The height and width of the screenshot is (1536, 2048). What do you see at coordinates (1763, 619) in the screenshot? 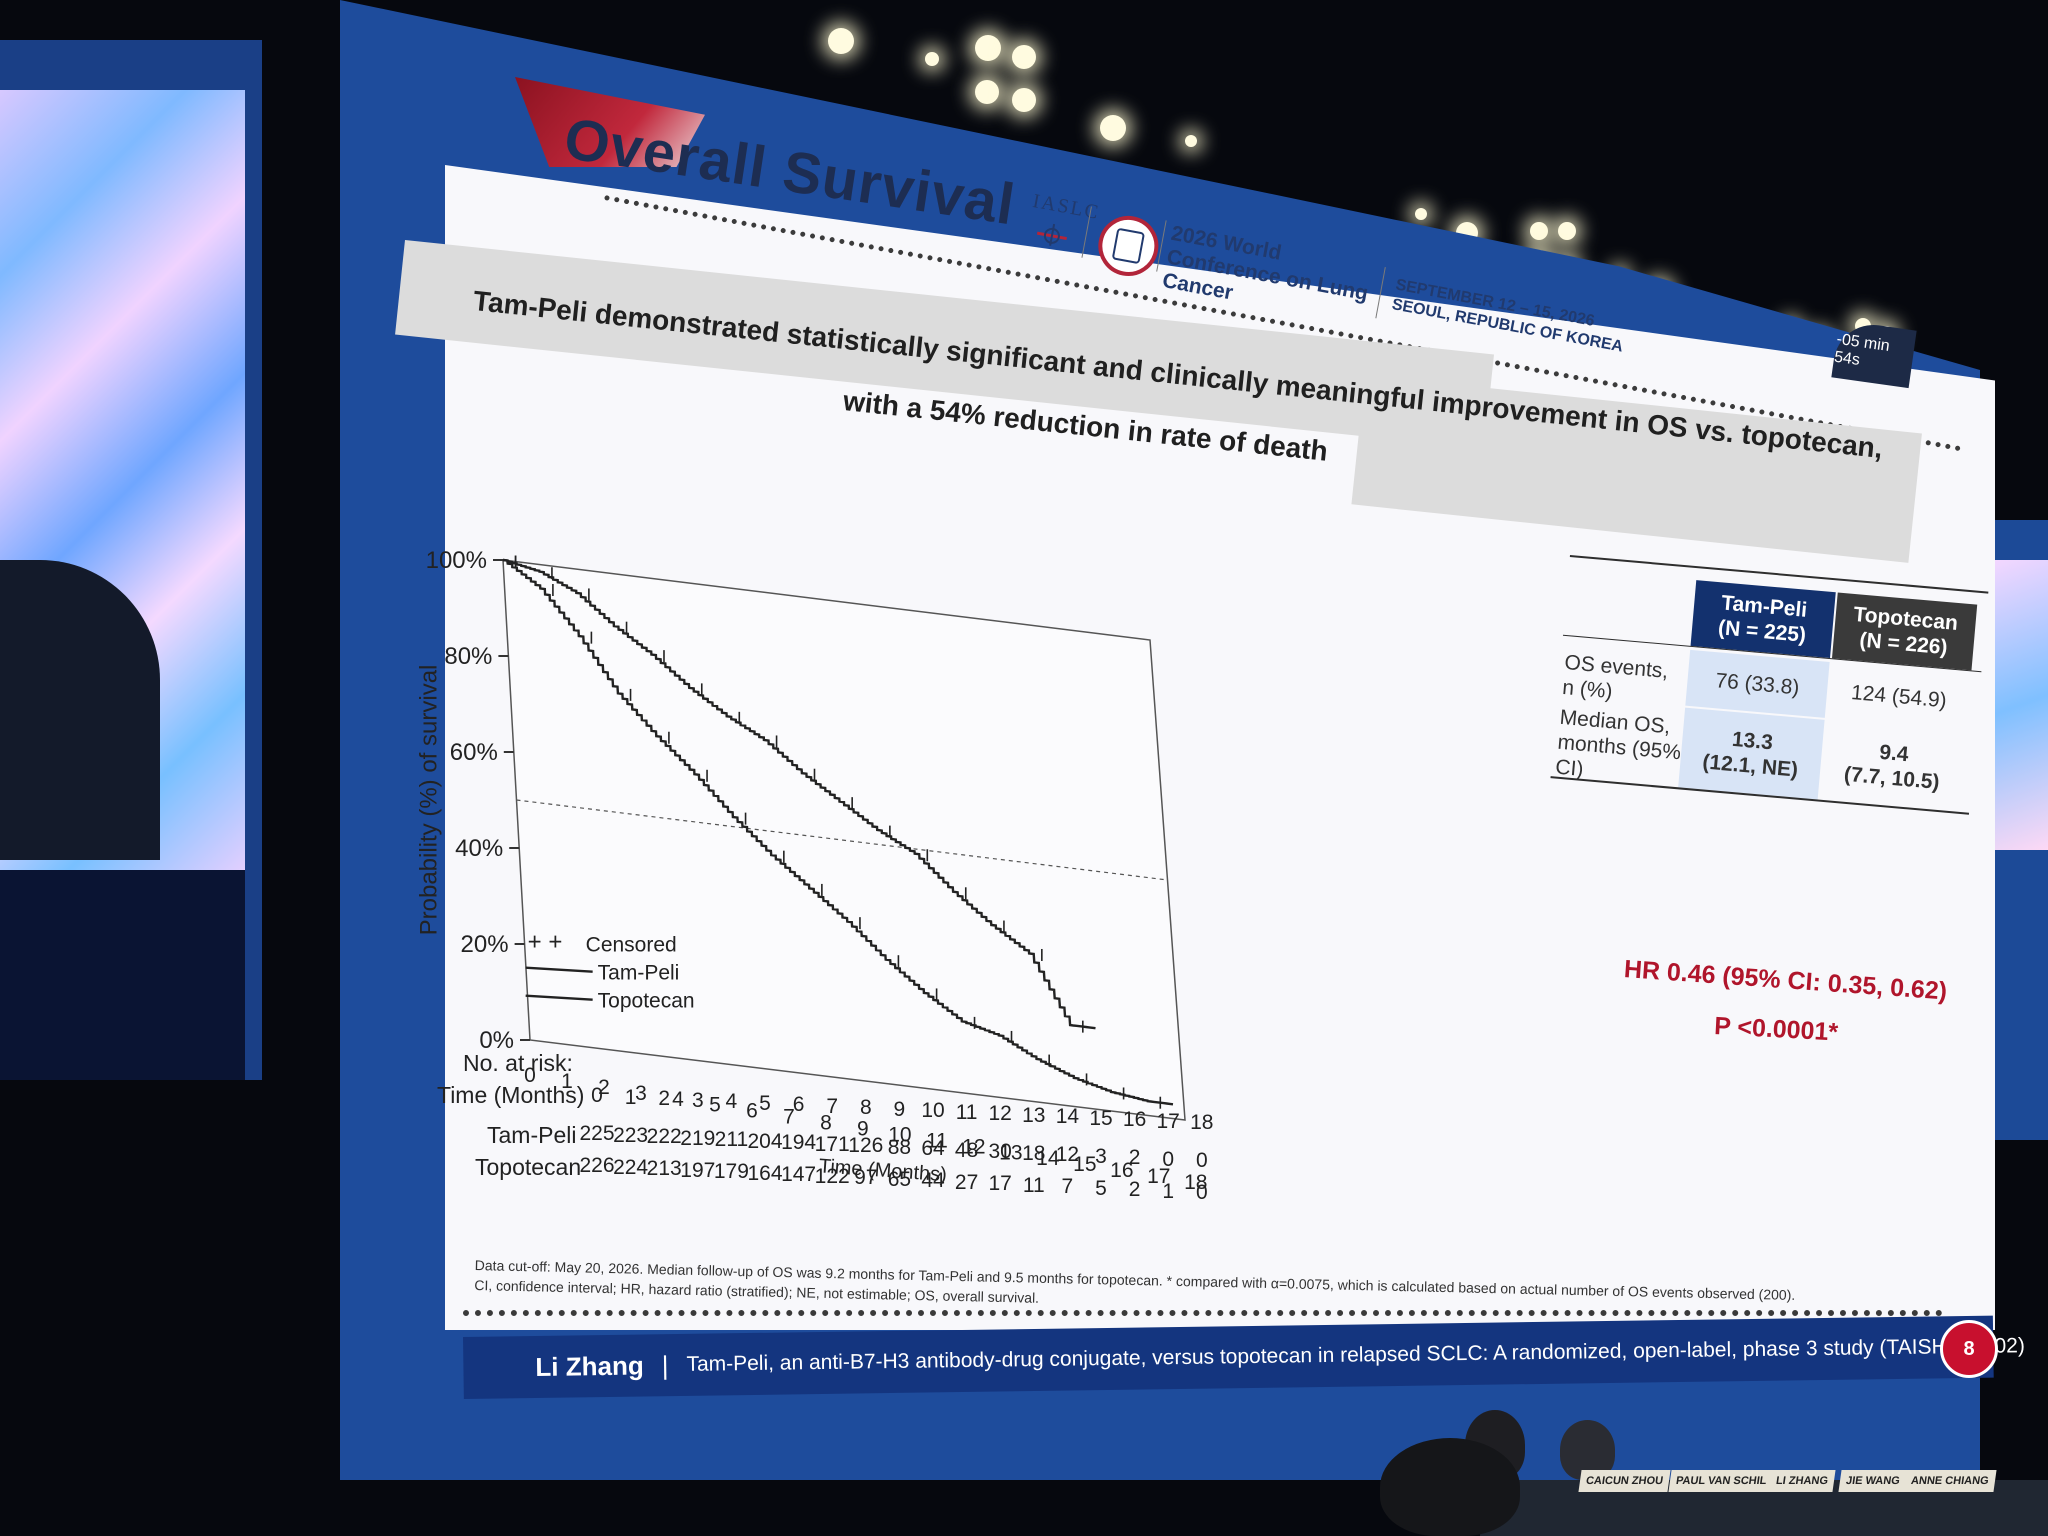
I see `header-tam-peli: Tam-Peli (N = 225)` at bounding box center [1763, 619].